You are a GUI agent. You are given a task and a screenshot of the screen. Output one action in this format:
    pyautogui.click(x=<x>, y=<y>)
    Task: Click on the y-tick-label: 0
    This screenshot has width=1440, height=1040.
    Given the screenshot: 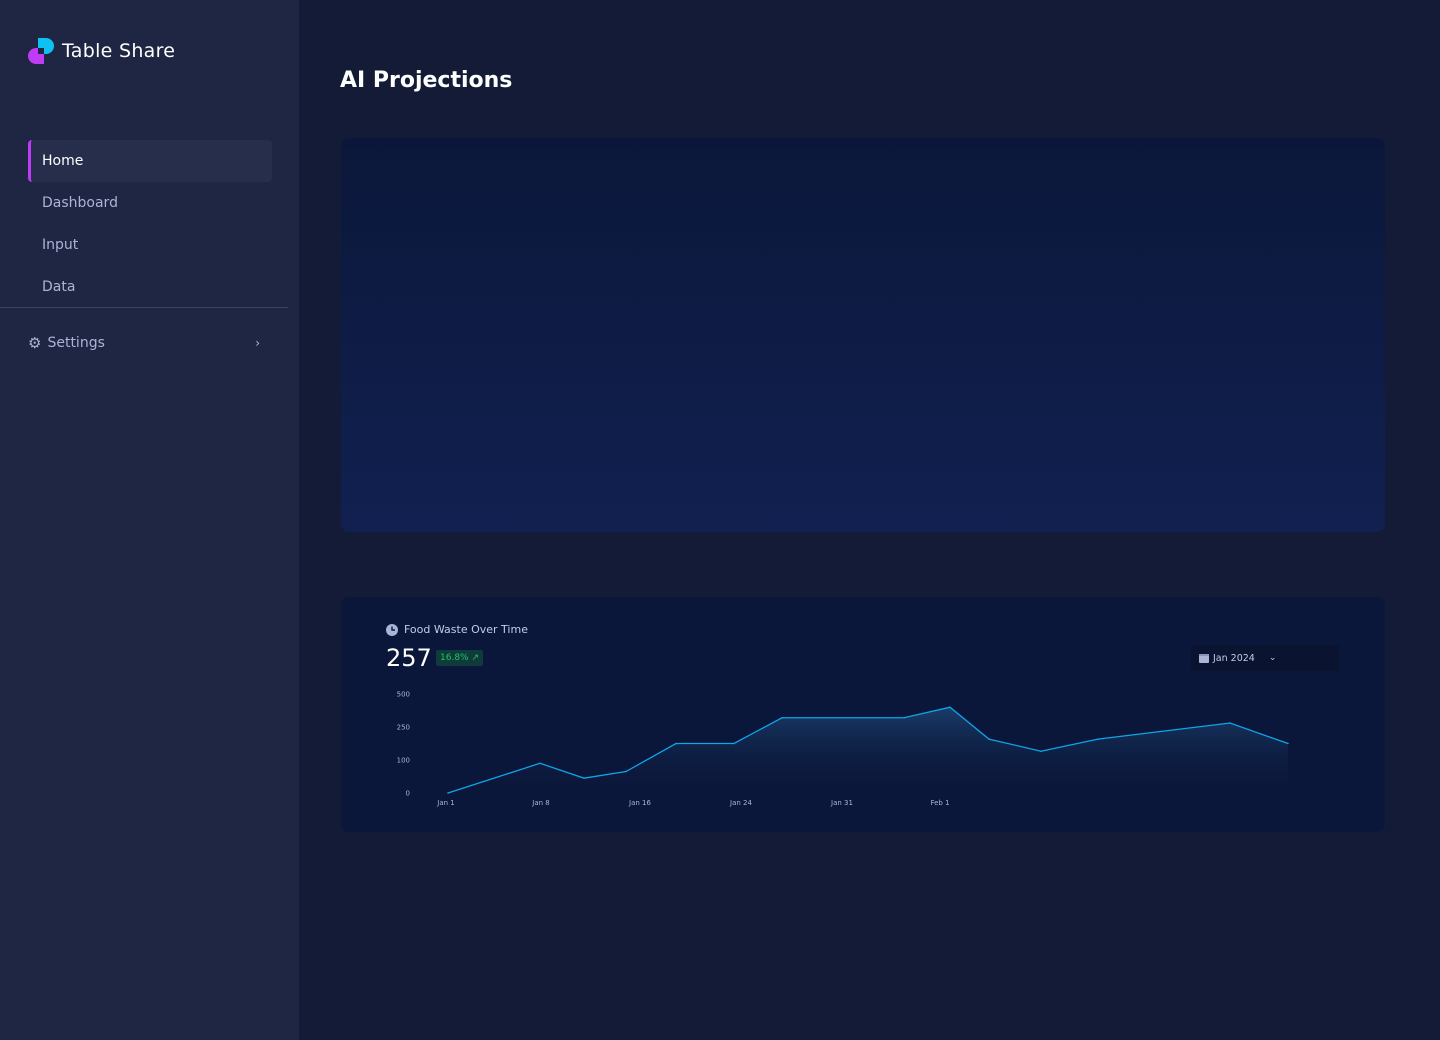 What is the action you would take?
    pyautogui.click(x=408, y=794)
    